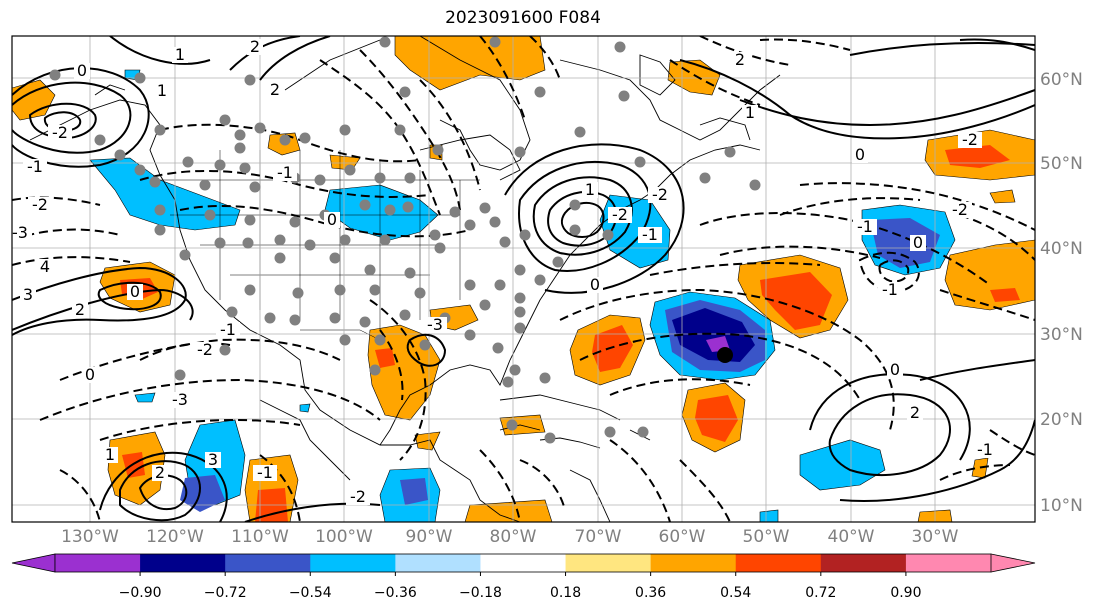  I want to click on colorbar-tick-label: 0.72, so click(820, 593).